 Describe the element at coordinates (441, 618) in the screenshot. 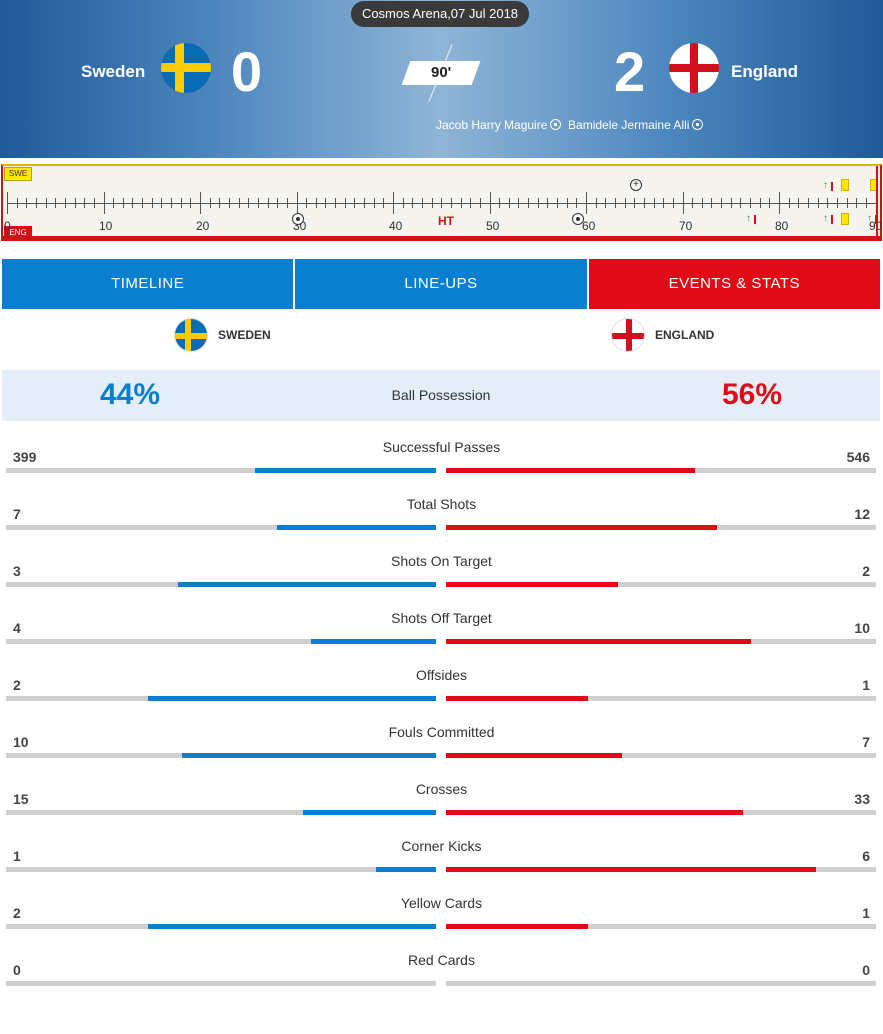

I see `stat-label: Shots Off Target` at that location.